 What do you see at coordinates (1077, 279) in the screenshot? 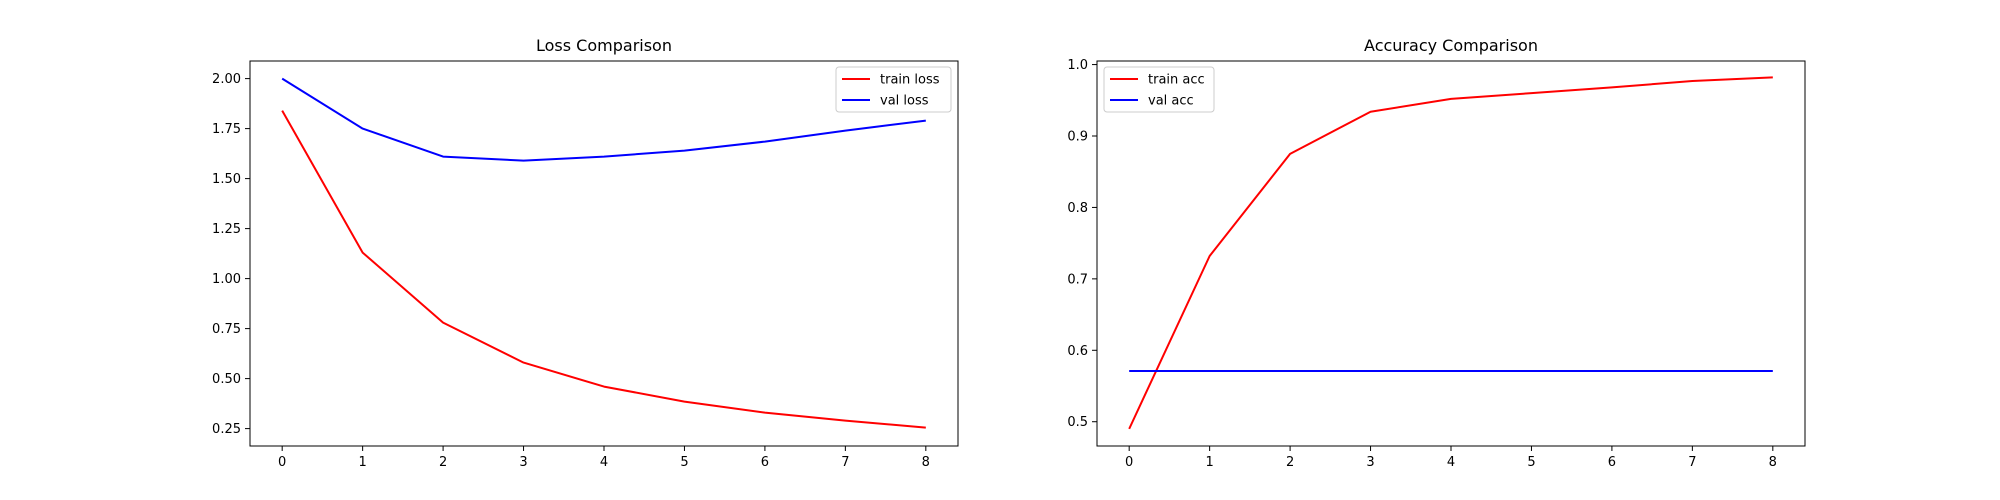
I see `y-tick-label: 0.7` at bounding box center [1077, 279].